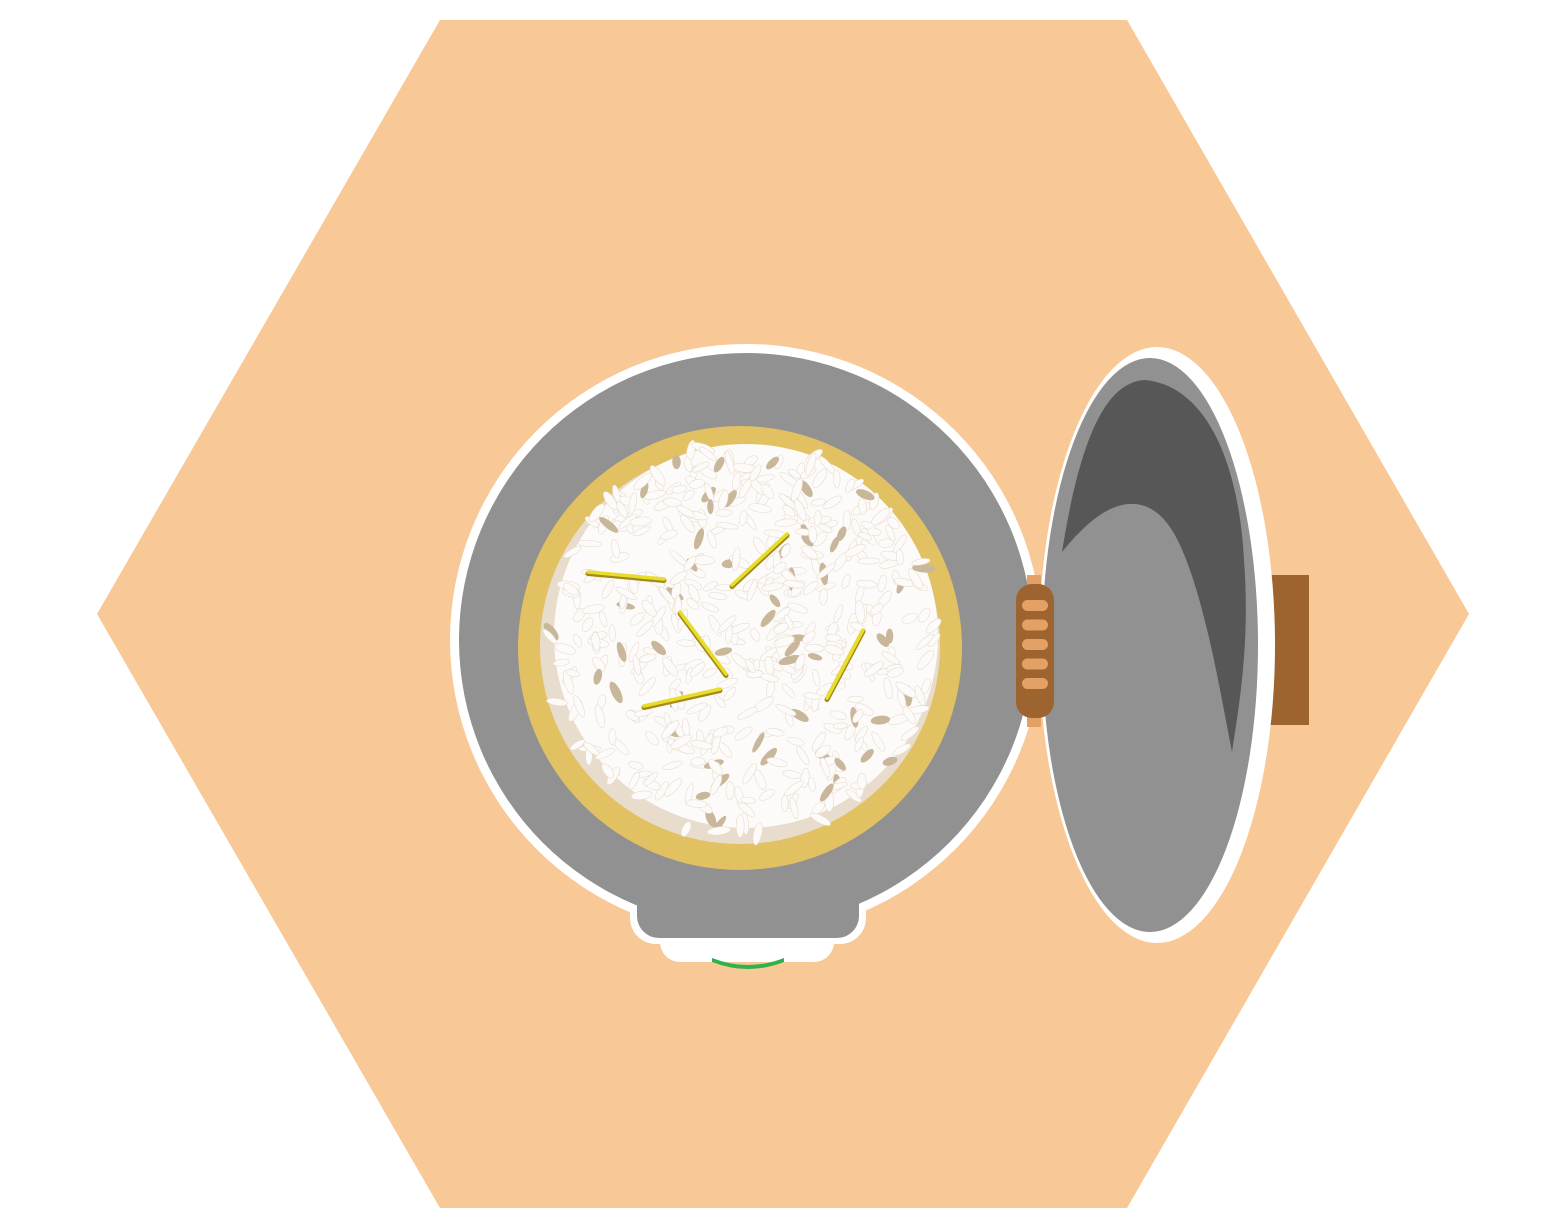 The image size is (1561, 1232). I want to click on cooker-foot, so click(748, 899).